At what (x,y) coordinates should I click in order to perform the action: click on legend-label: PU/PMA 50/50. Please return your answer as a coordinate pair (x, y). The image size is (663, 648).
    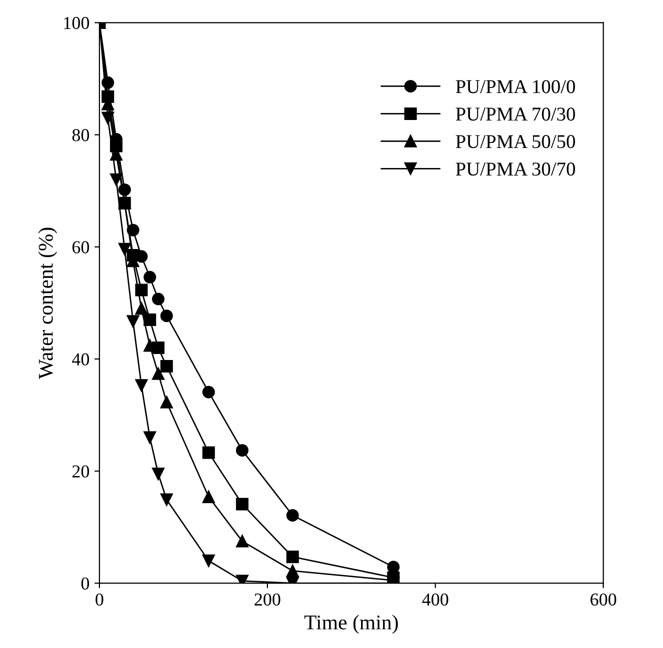
    Looking at the image, I should click on (516, 141).